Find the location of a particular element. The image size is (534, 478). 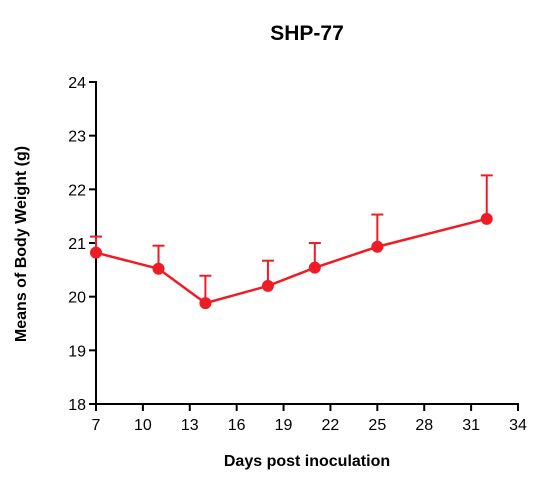

y-tick-label: 22 is located at coordinates (77, 190).